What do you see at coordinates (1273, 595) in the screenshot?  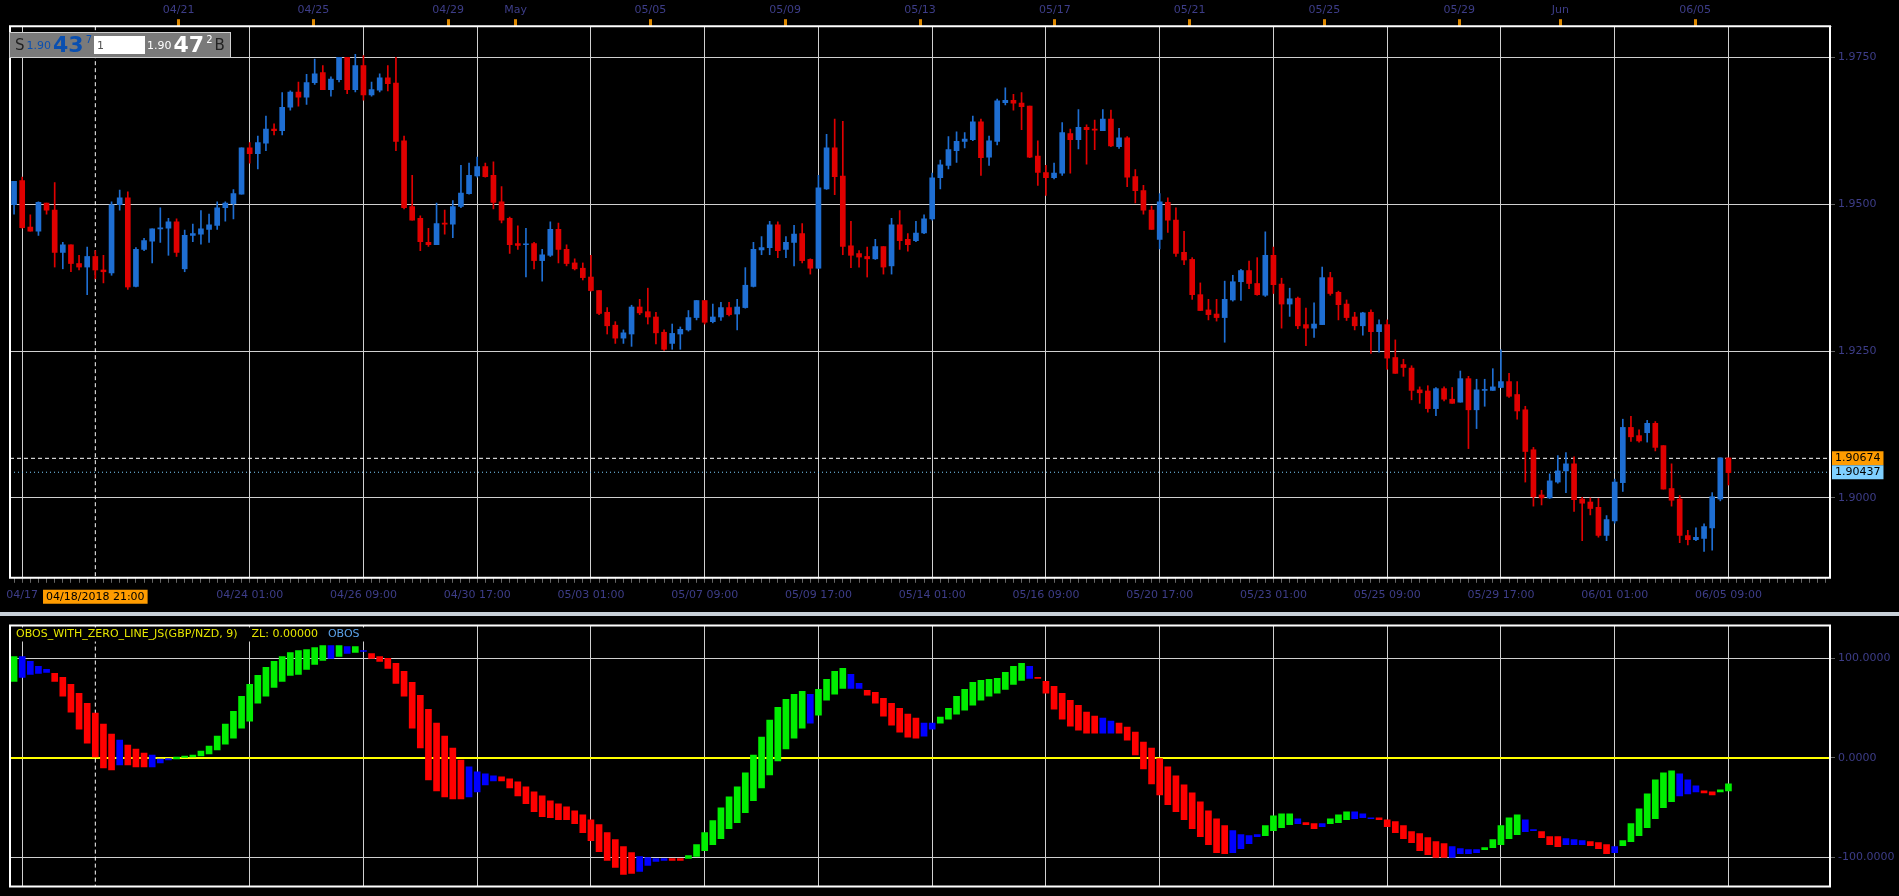 I see `x-tick-label: 05/23 01:00` at bounding box center [1273, 595].